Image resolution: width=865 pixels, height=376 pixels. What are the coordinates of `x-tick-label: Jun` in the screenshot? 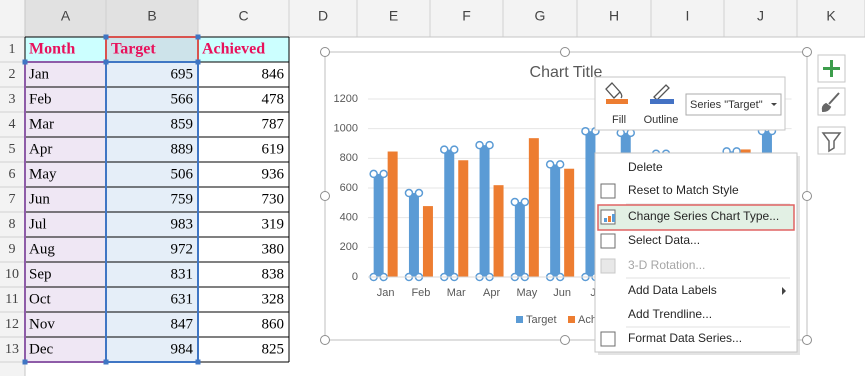 It's located at (562, 293).